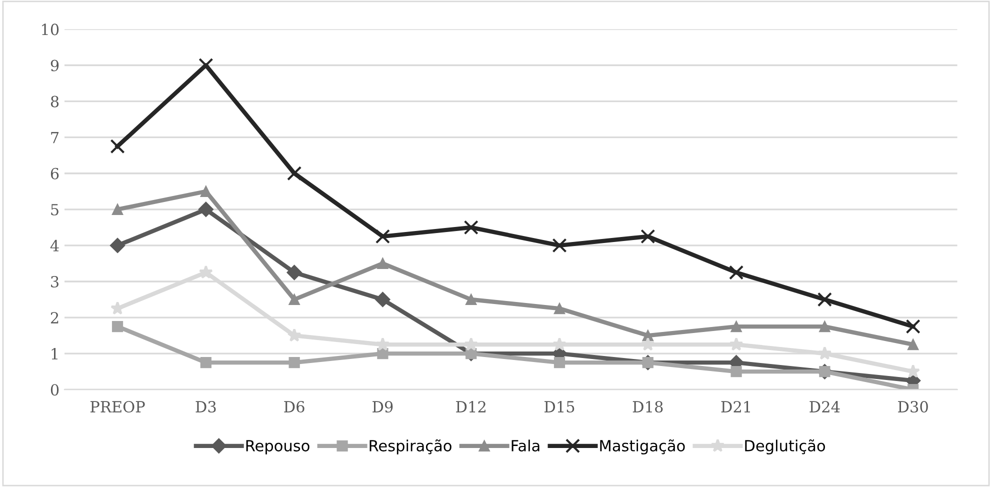 This screenshot has height=487, width=992. What do you see at coordinates (559, 406) in the screenshot?
I see `x-tick-label: D15` at bounding box center [559, 406].